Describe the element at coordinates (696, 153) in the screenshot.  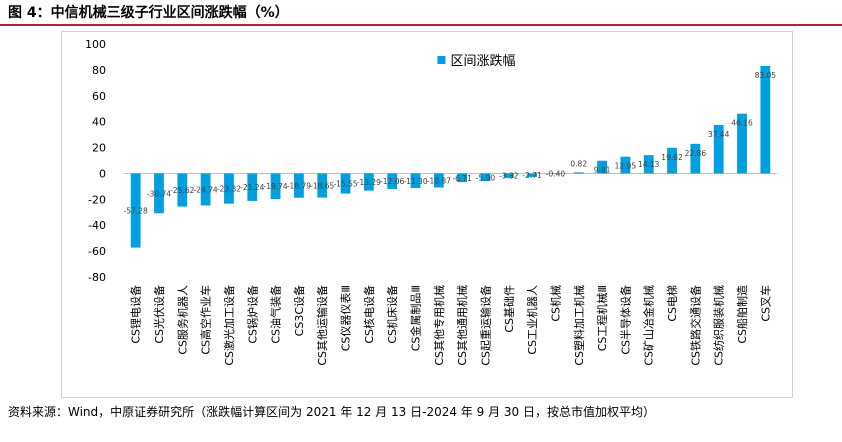
I see `data-label: 22.86` at that location.